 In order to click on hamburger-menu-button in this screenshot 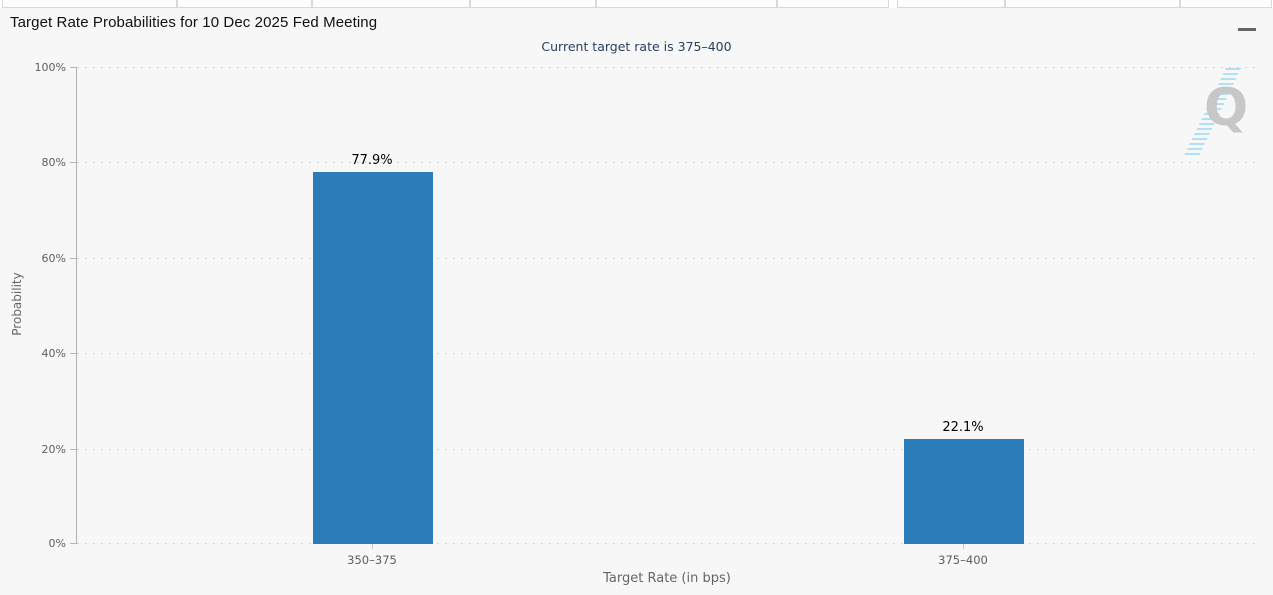, I will do `click(1247, 28)`.